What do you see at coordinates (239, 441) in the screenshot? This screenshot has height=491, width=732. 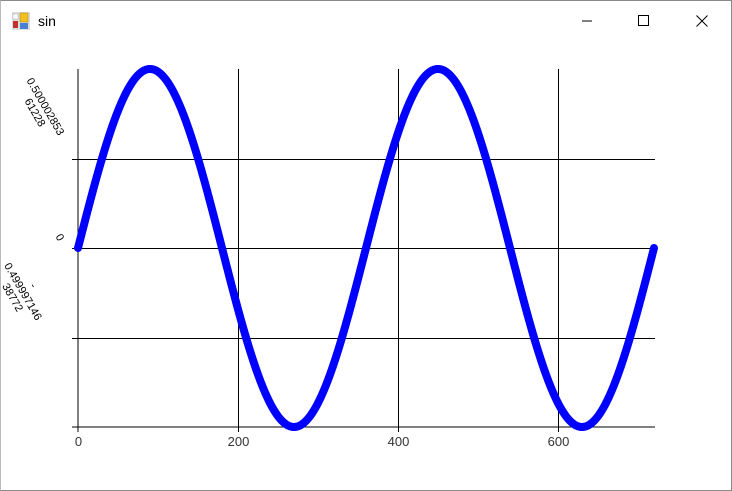 I see `x-tick-label: 200` at bounding box center [239, 441].